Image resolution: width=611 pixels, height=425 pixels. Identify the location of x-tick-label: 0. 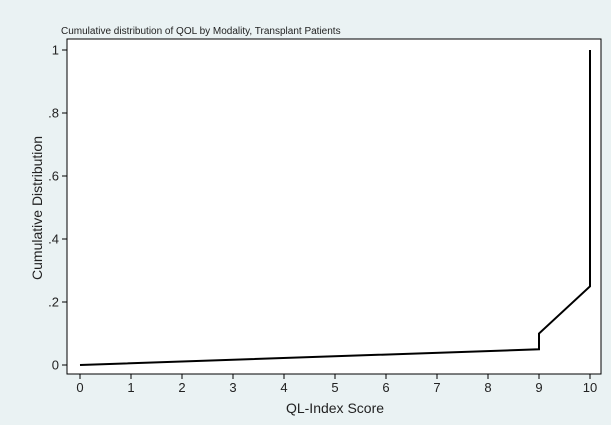
(79, 387).